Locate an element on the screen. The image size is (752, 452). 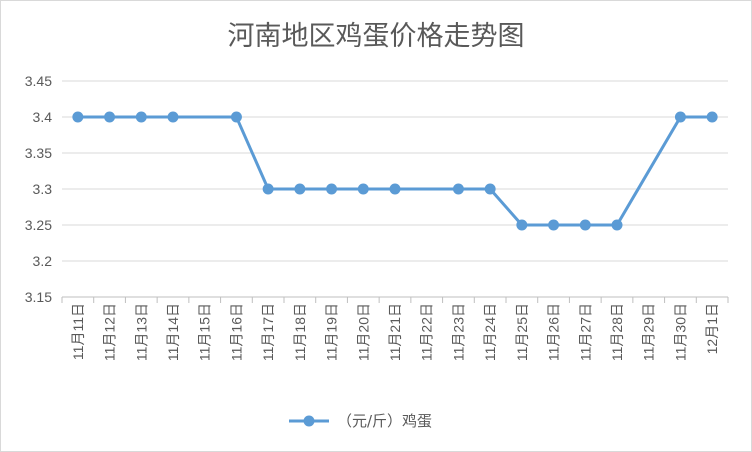
legend: （元/斤）鸡蛋 is located at coordinates (360, 421).